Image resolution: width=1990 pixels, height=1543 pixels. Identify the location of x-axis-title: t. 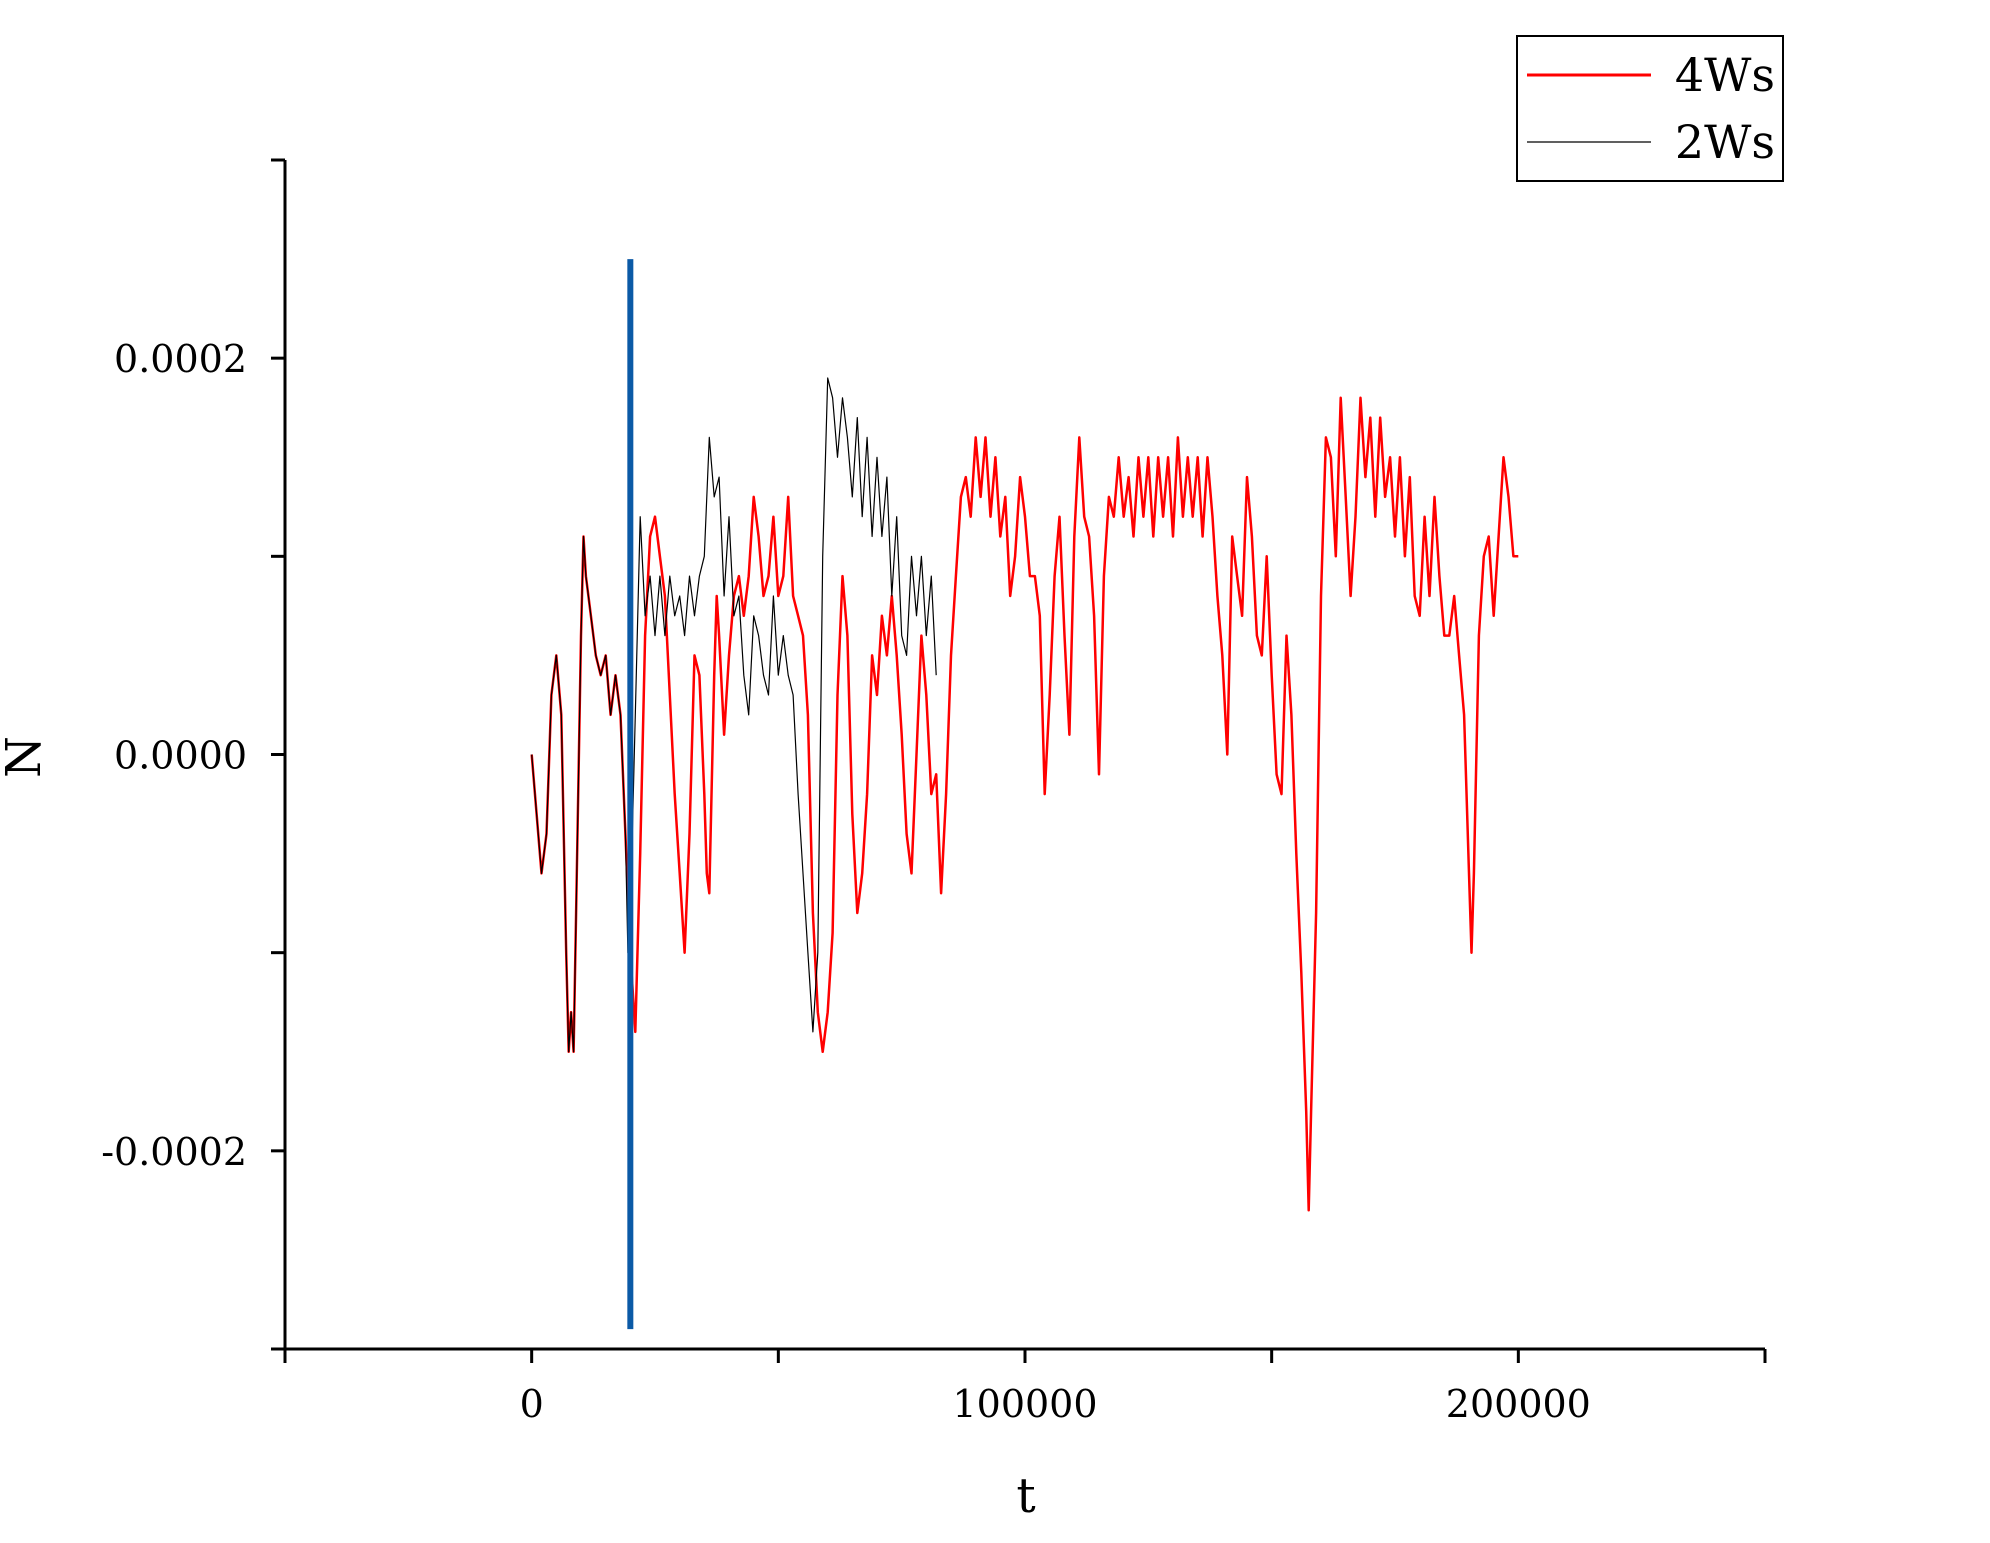
(1025, 1496).